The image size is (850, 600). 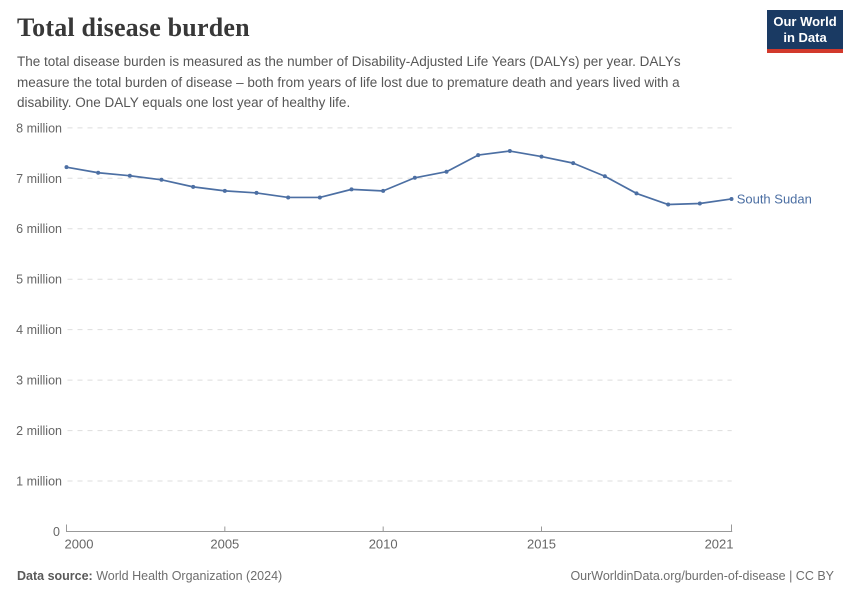 What do you see at coordinates (39, 179) in the screenshot?
I see `y-axis-tick-label: 7 million` at bounding box center [39, 179].